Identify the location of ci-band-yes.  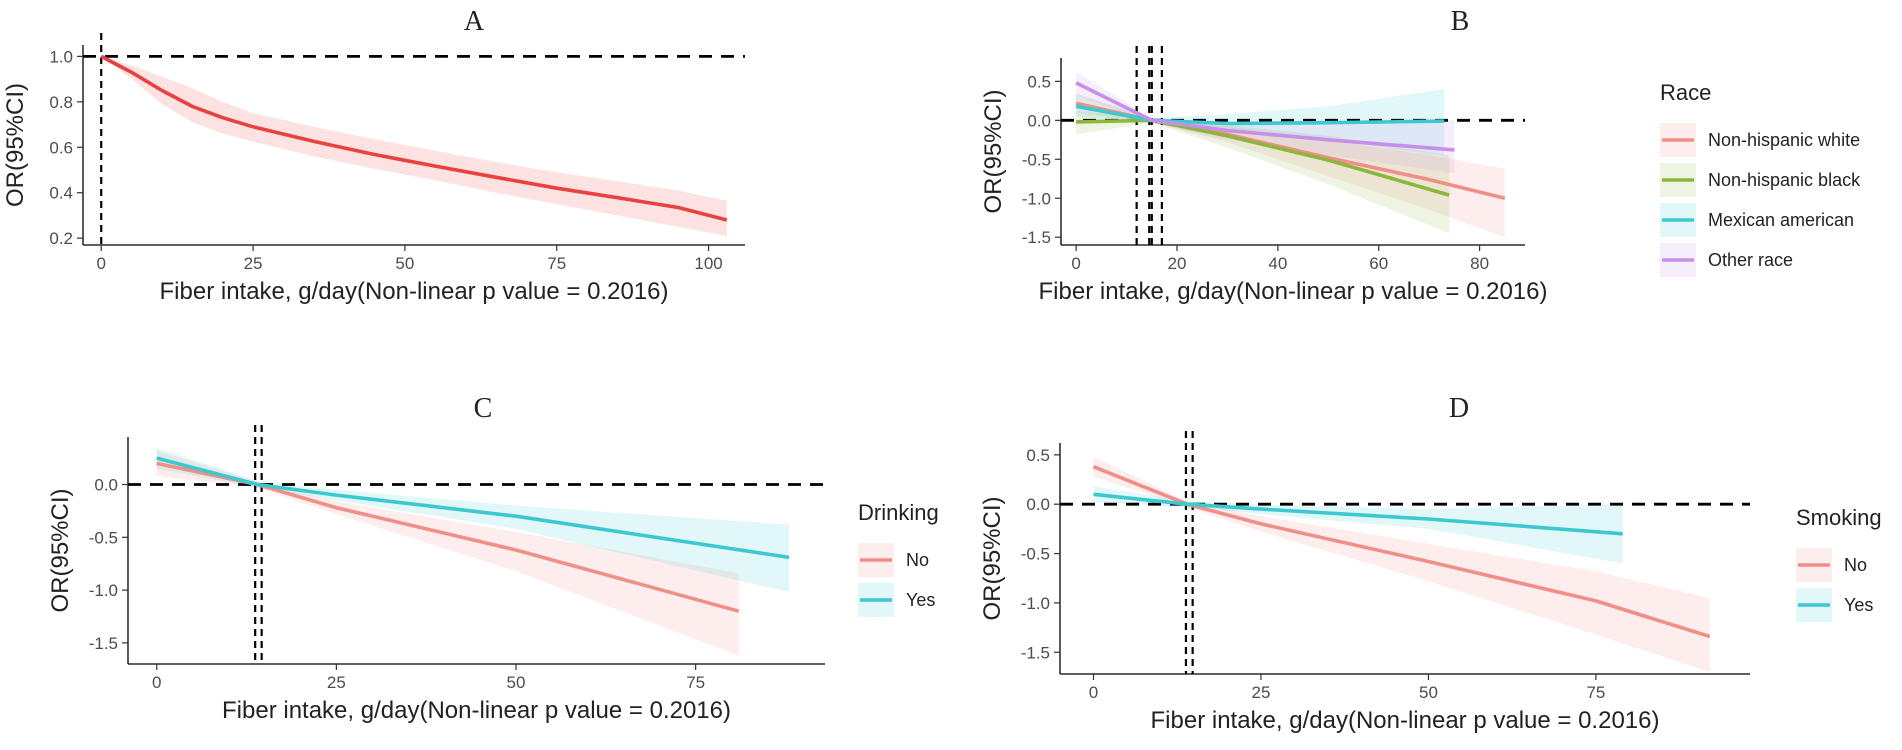
(473, 520).